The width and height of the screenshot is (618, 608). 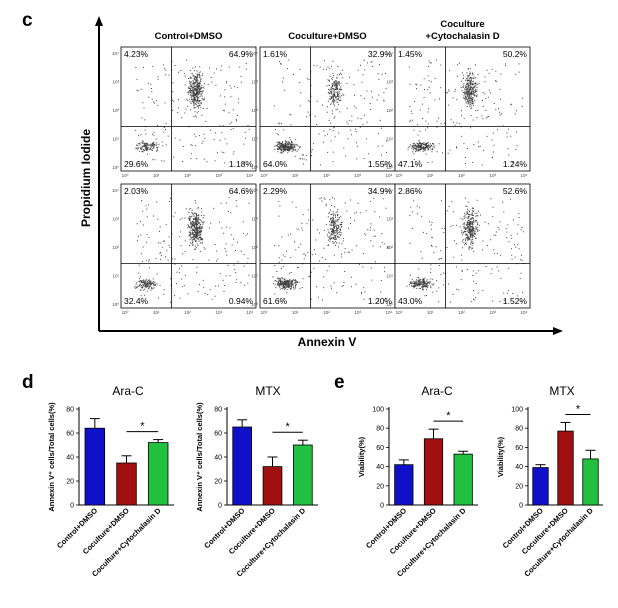 I want to click on column-title: Control+DMSO, so click(x=189, y=36).